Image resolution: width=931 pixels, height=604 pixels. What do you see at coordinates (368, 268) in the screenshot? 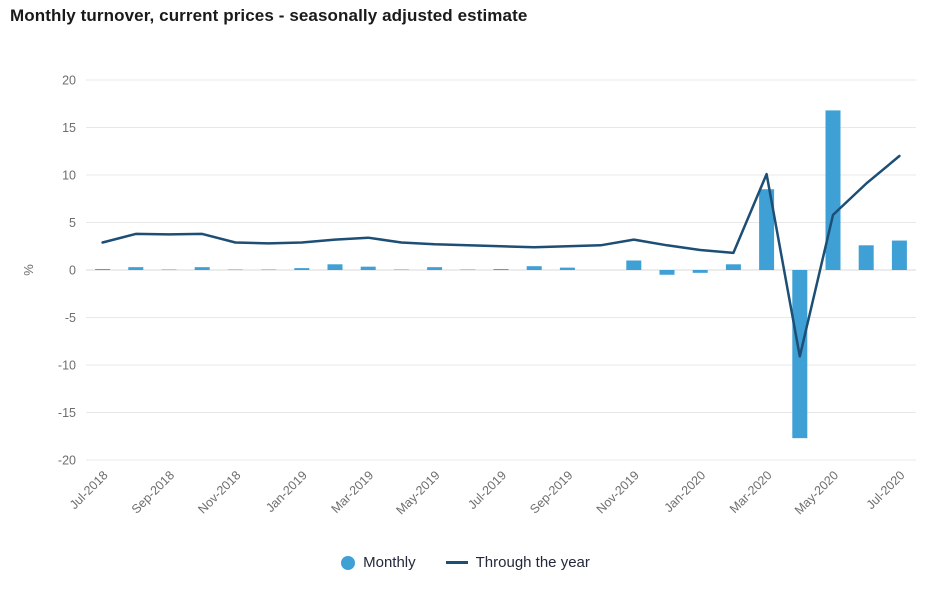
I see `bar-Mar-2019` at bounding box center [368, 268].